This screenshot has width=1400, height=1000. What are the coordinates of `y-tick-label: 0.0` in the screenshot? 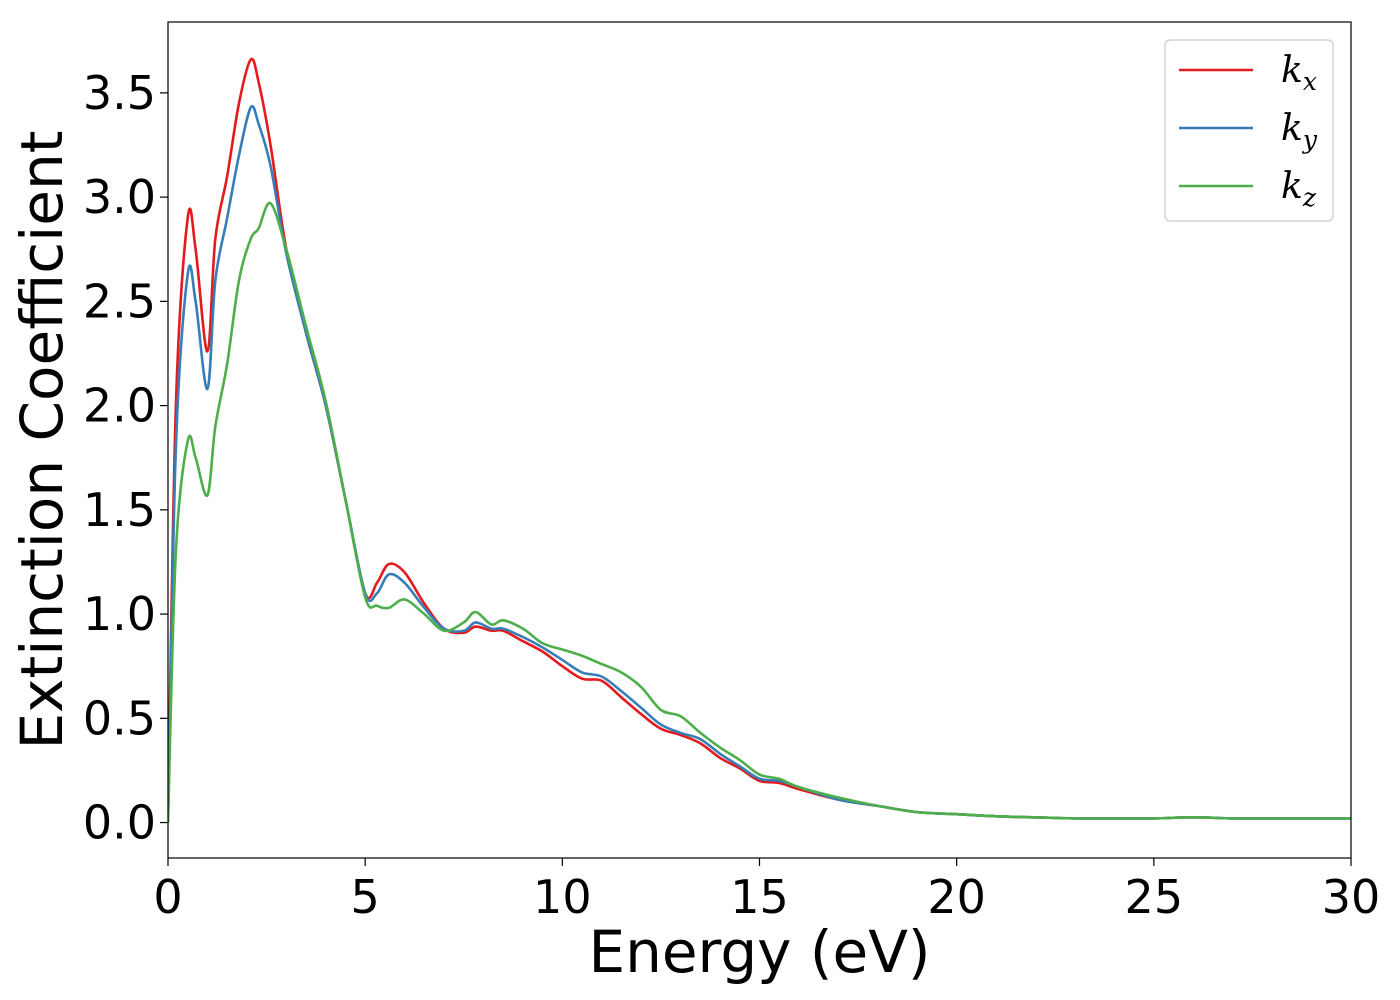 It's located at (119, 823).